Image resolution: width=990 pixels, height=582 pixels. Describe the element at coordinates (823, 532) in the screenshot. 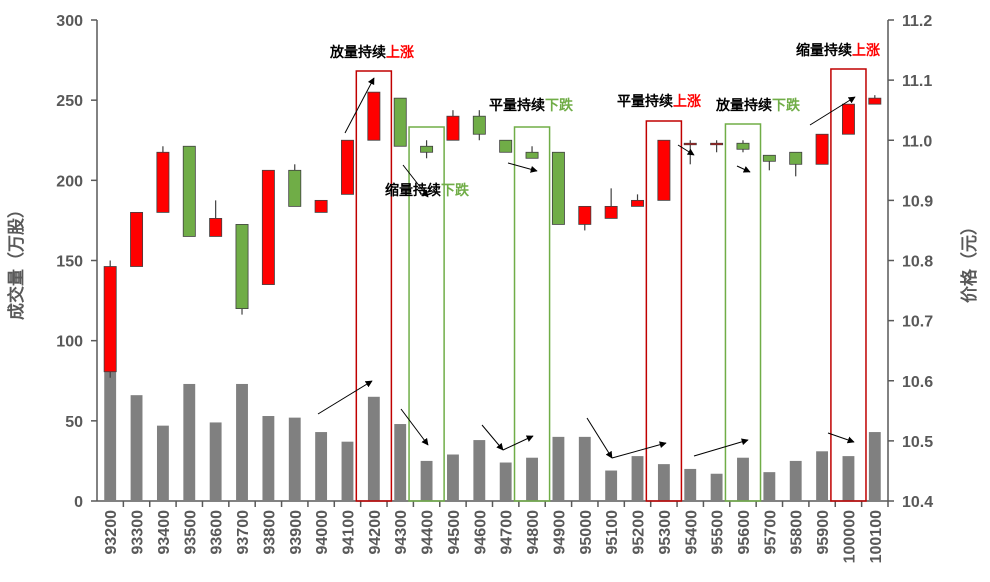

I see `x-tick-label: 95900` at that location.